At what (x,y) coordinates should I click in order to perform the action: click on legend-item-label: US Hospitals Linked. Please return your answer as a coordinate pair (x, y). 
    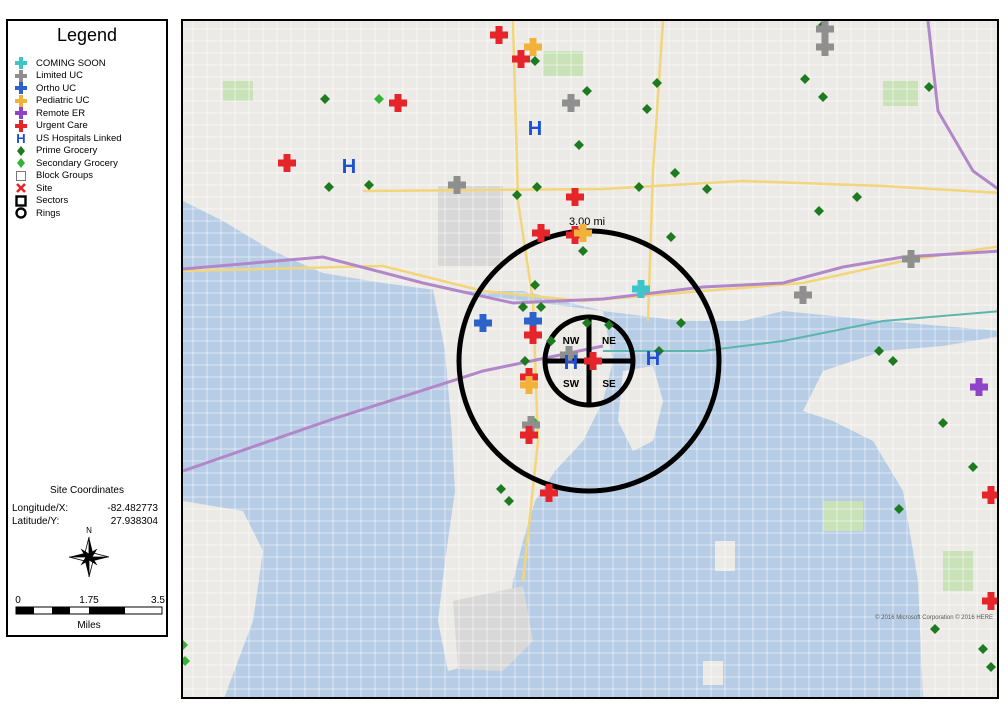
    Looking at the image, I should click on (79, 138).